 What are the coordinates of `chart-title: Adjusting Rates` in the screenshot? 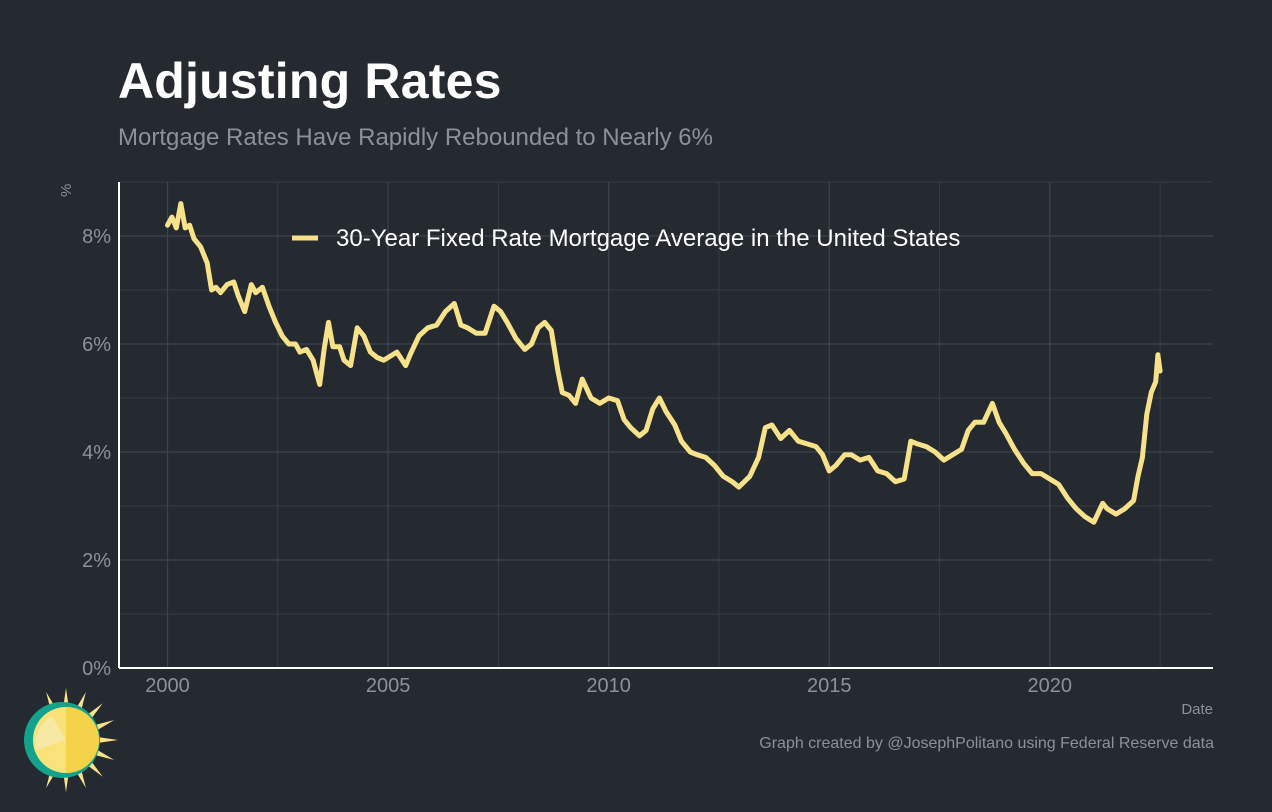 It's located at (310, 81).